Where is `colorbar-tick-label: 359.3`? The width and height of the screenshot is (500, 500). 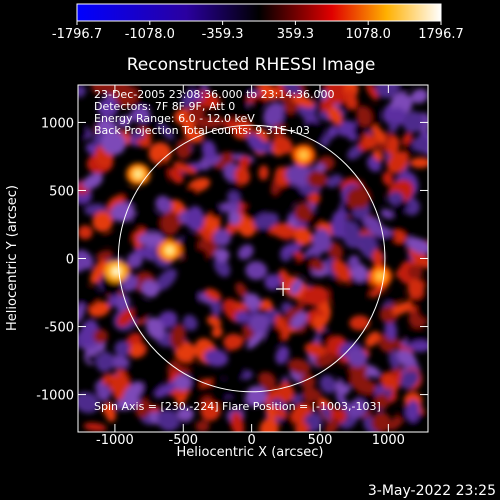 colorbar-tick-label: 359.3 is located at coordinates (295, 34).